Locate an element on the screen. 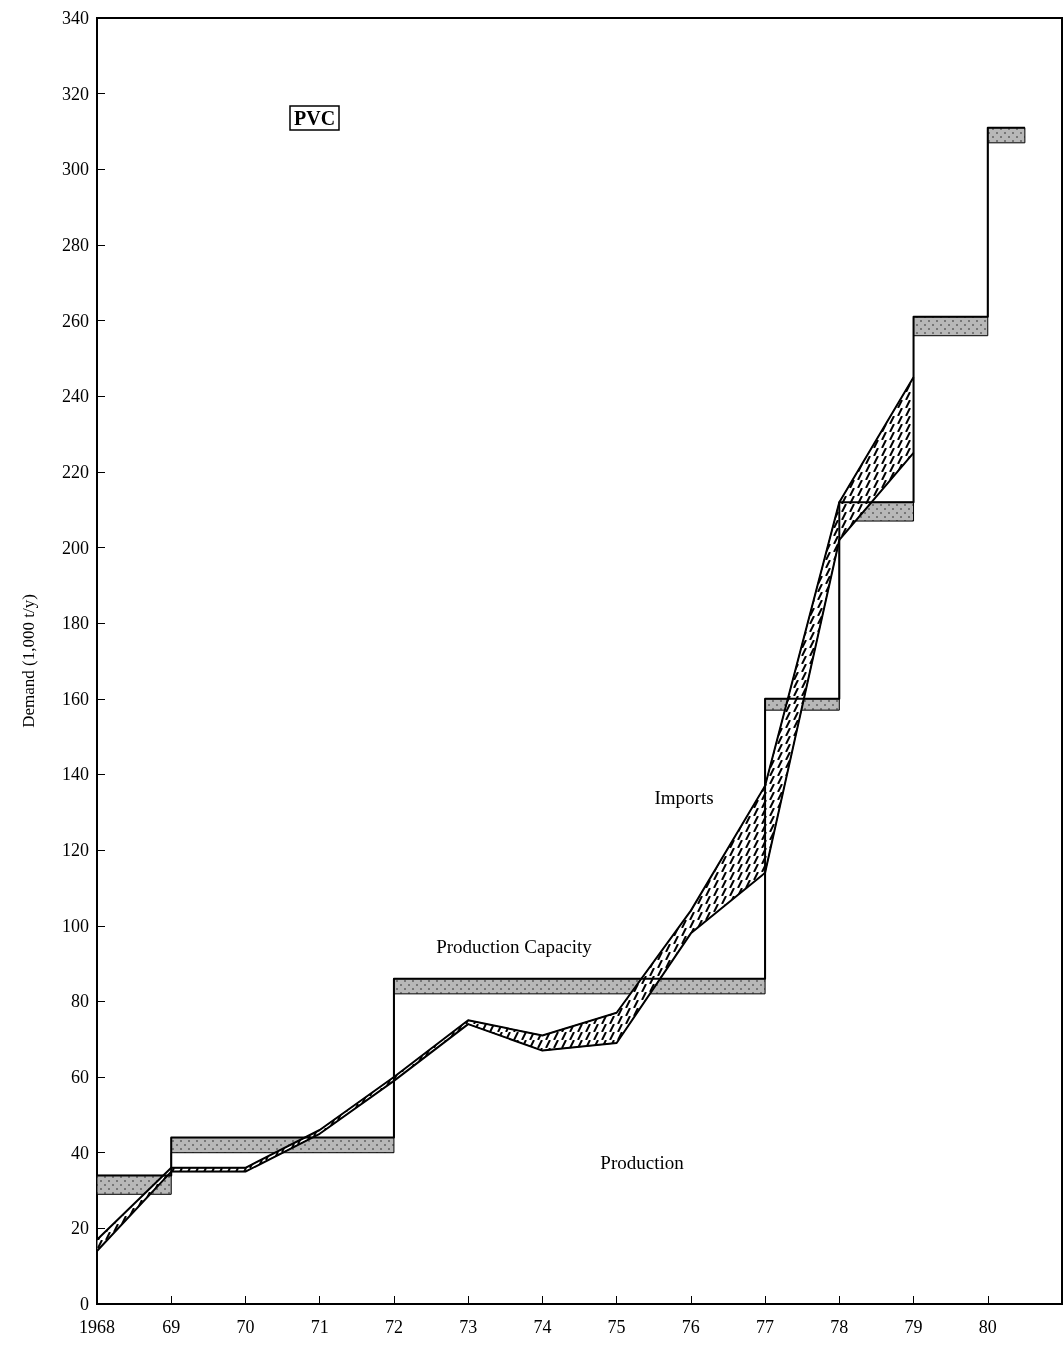 The image size is (1064, 1349). y-tick-label: 160 is located at coordinates (75, 698).